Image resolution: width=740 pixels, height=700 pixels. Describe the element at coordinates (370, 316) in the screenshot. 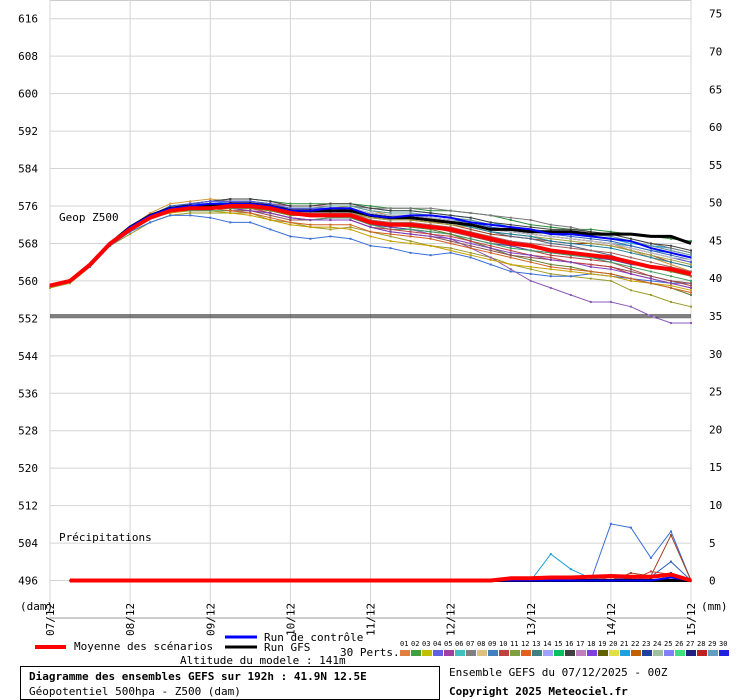

I see `reference-line-group` at that location.